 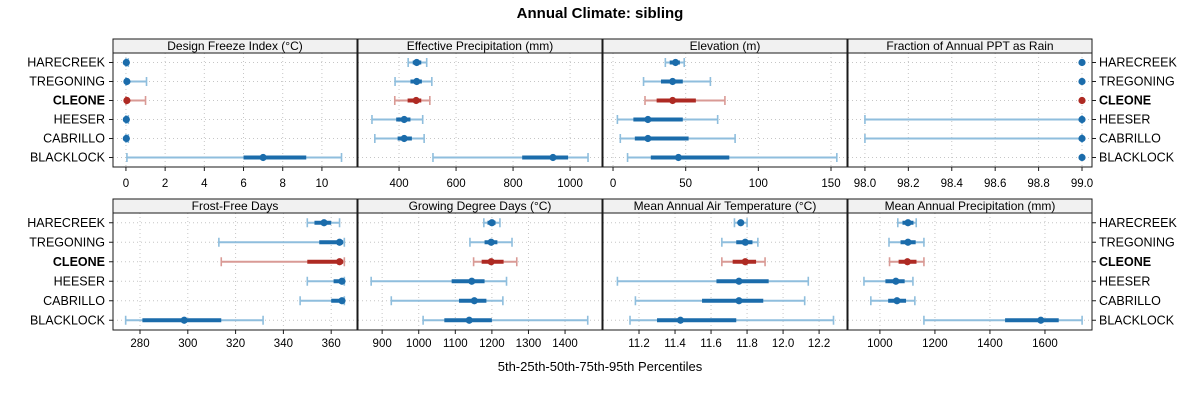 What do you see at coordinates (1137, 320) in the screenshot?
I see `site-label-right-blacklock: BLACKLOCK` at bounding box center [1137, 320].